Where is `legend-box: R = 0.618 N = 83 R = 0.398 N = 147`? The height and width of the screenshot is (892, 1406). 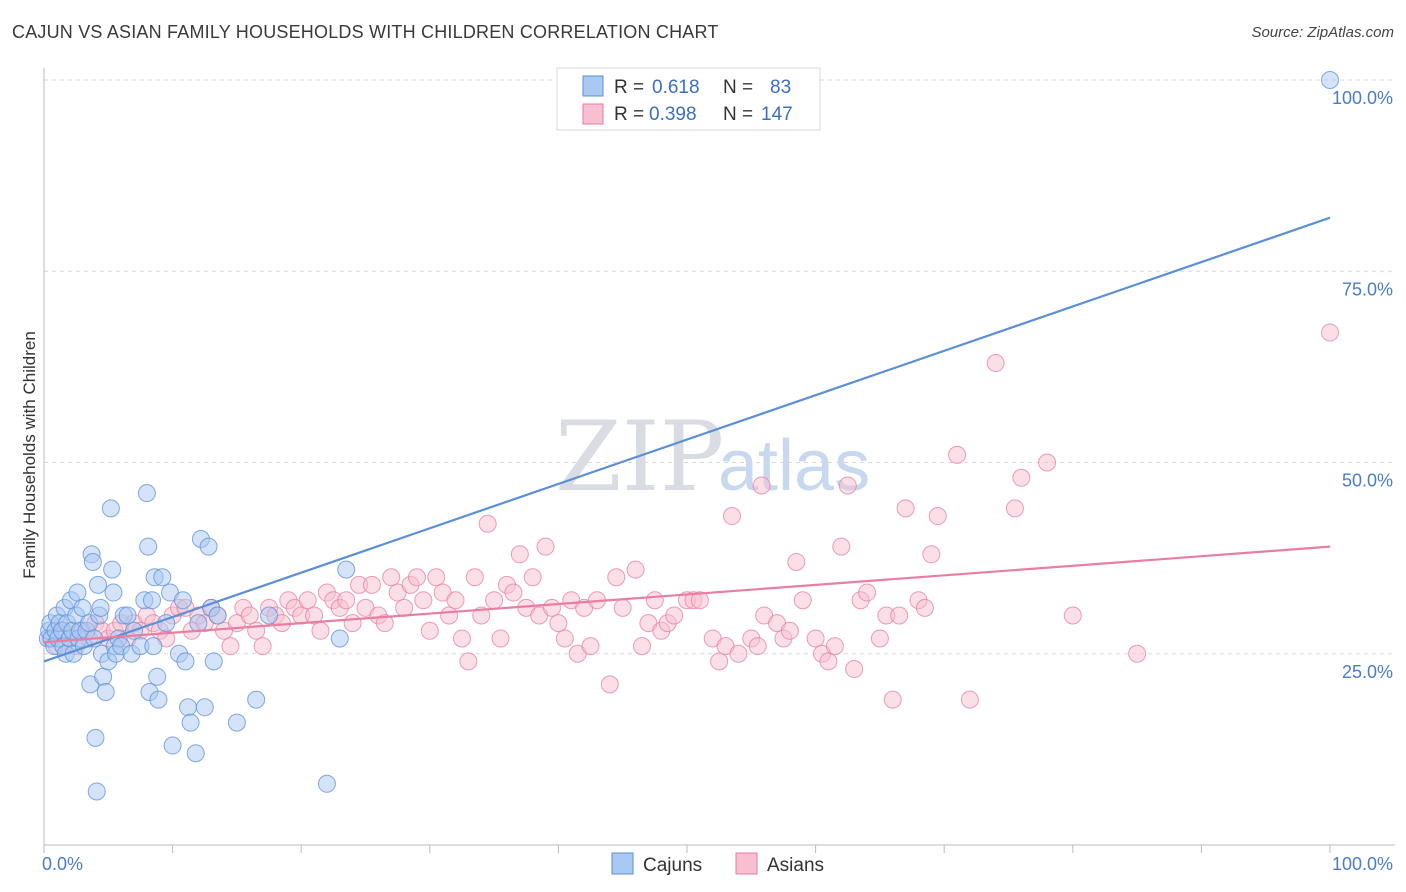
legend-box: R = 0.618 N = 83 R = 0.398 N = 147 is located at coordinates (688, 99).